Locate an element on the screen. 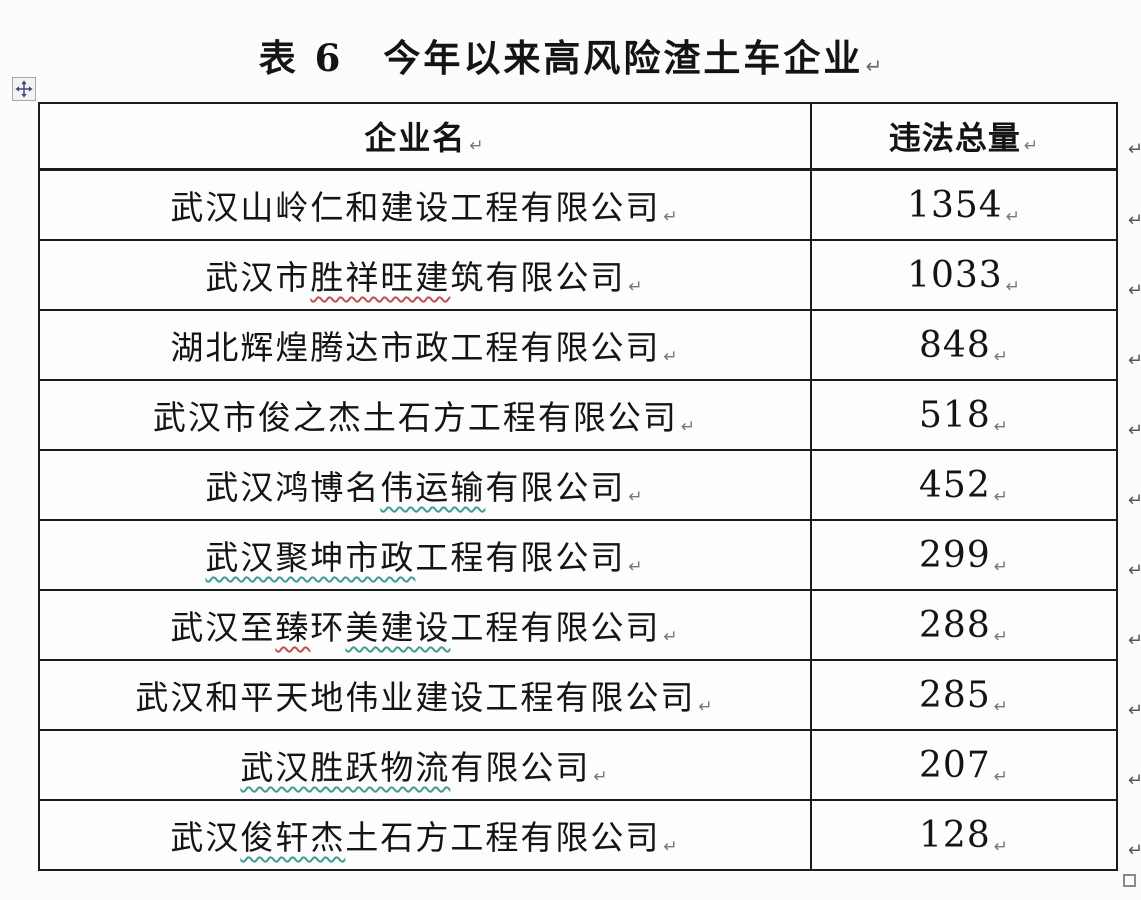  table-row: 武汉鸿博名伟运输有限公司 ↵ 452 ↵ ↵ is located at coordinates (590, 486).